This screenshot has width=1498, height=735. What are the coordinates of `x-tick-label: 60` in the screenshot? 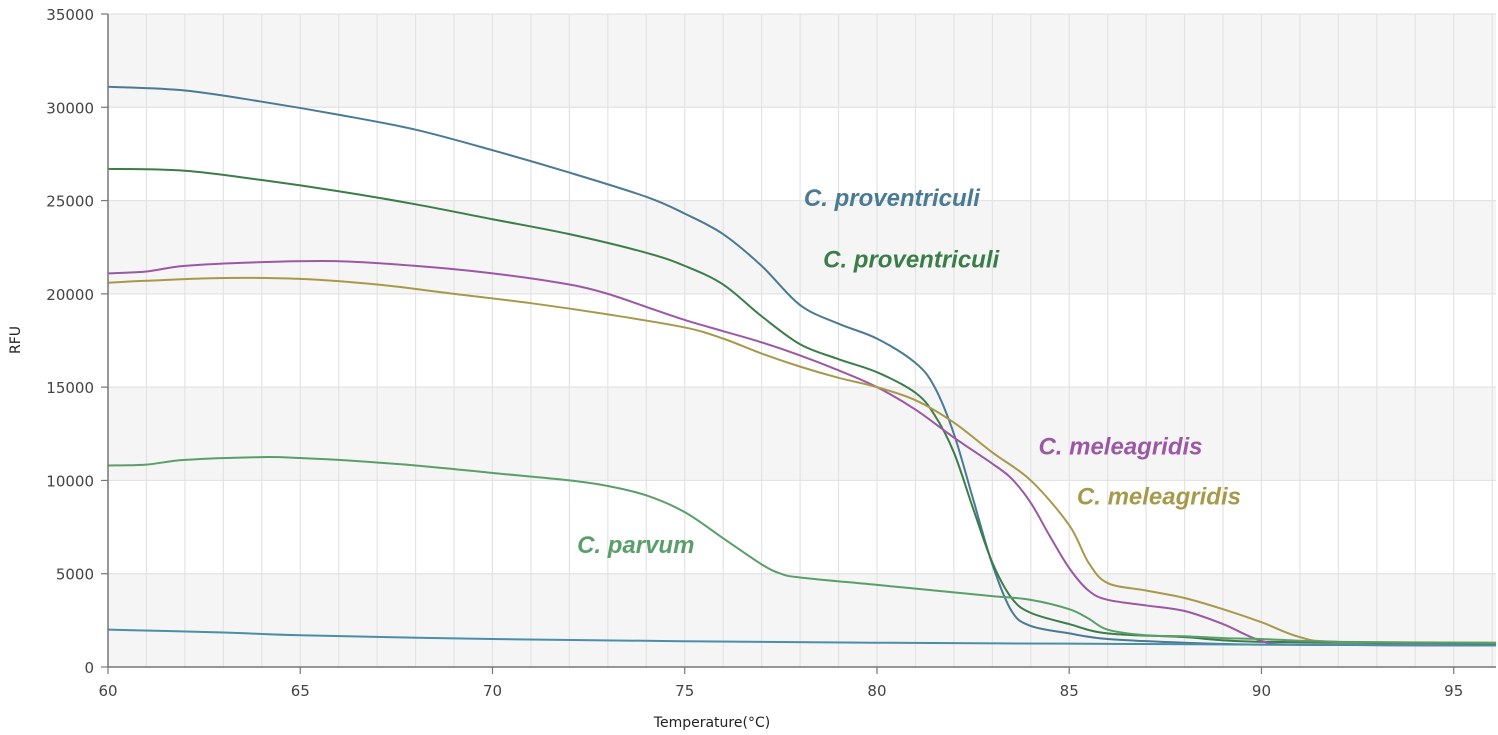 It's located at (107, 691).